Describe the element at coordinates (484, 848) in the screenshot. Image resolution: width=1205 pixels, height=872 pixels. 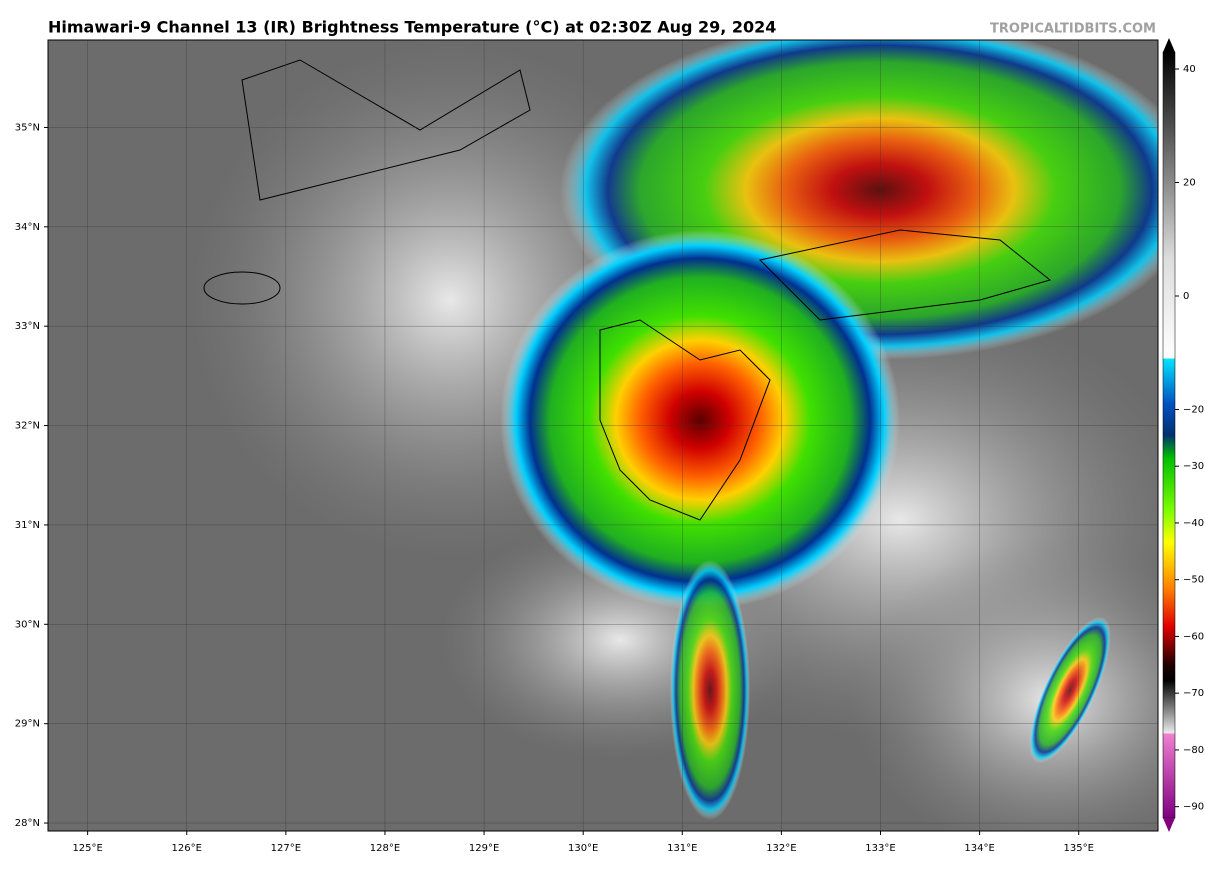
I see `x-tick-label: 129°E` at that location.